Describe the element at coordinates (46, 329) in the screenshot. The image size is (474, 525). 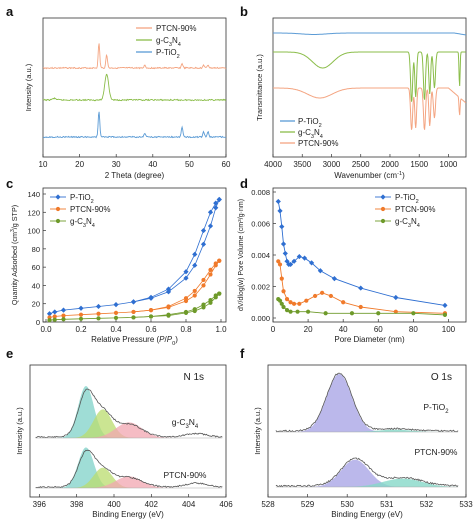
I see `x-tick-label: 0.0` at that location.